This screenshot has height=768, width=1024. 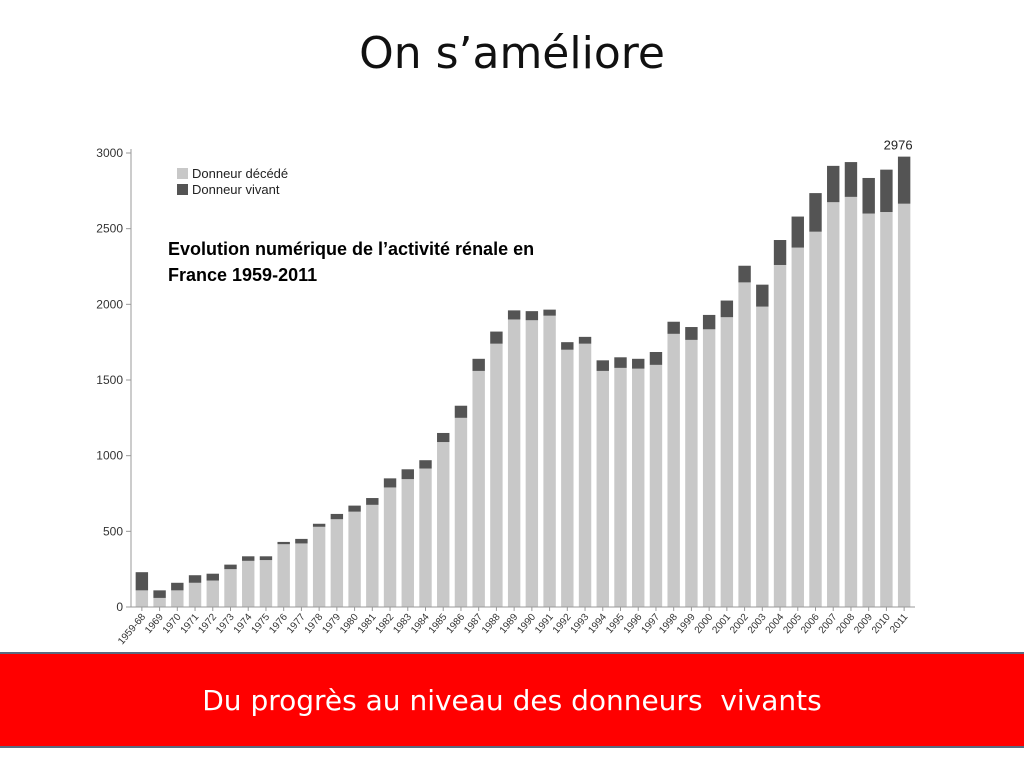 What do you see at coordinates (509, 624) in the screenshot?
I see `x-tick-label: 1989` at bounding box center [509, 624].